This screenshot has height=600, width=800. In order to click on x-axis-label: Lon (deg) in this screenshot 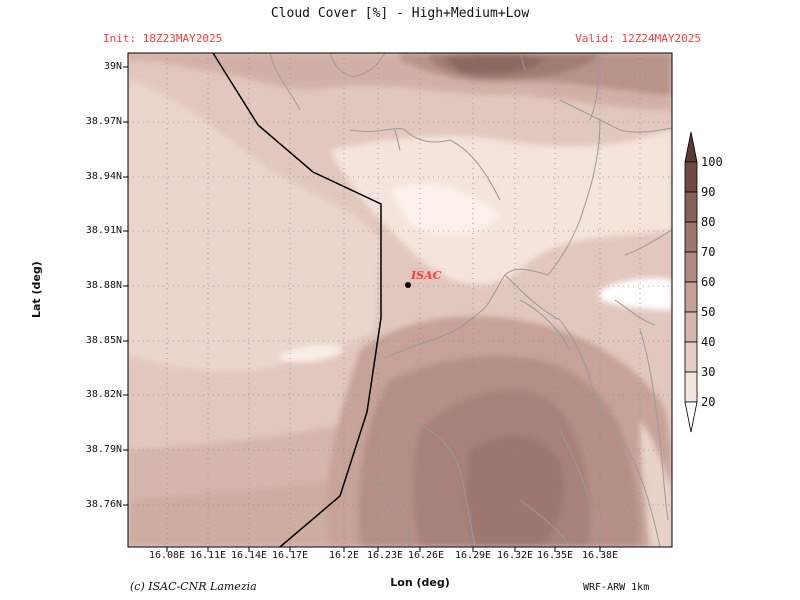, I will do `click(420, 582)`.